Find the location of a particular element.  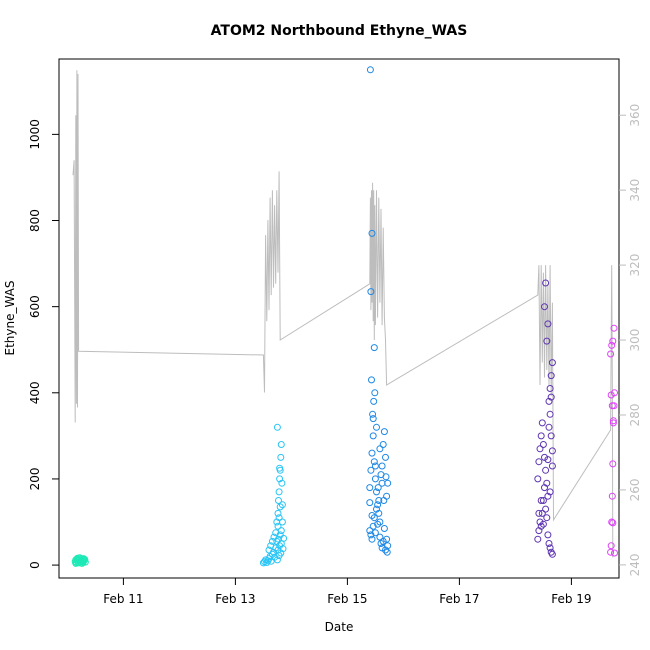

y-axis-label: Ethyne_WAS is located at coordinates (10, 317).